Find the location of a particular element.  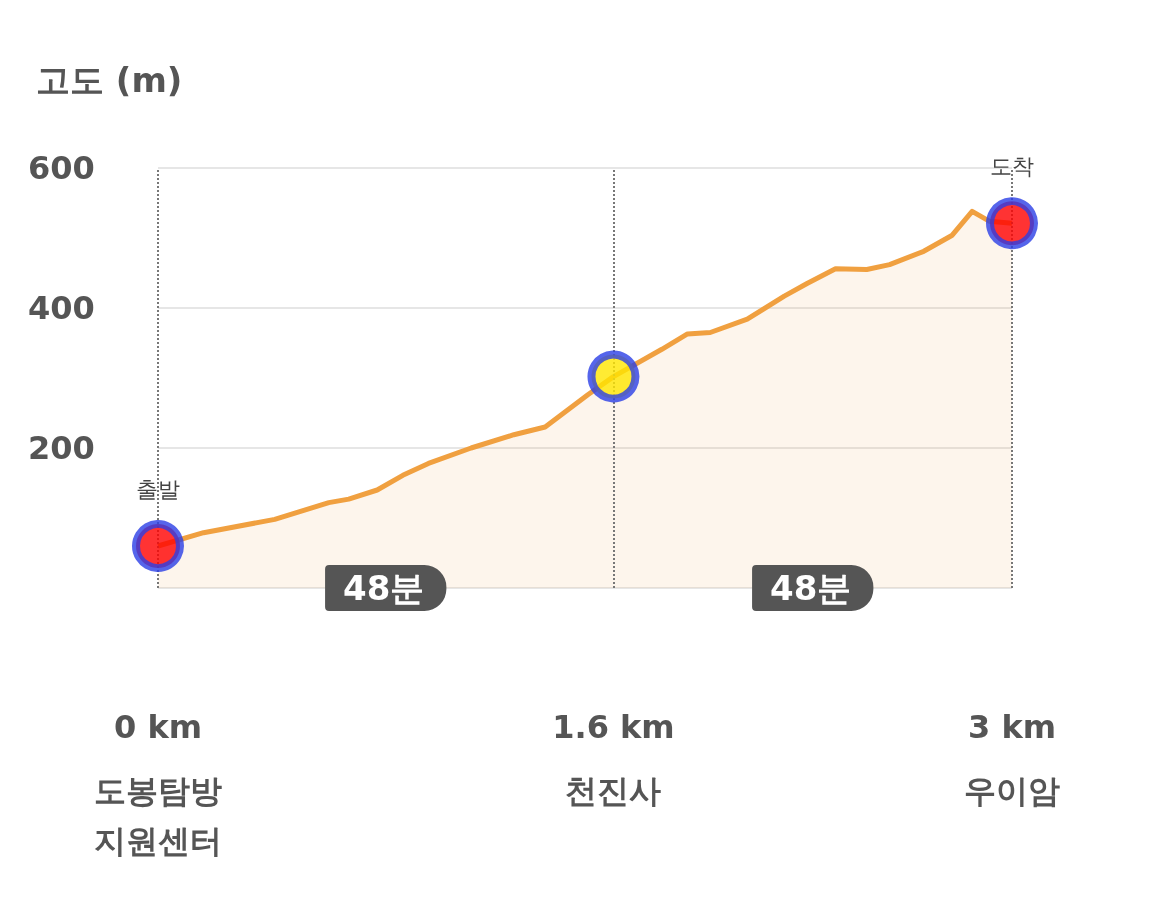

annotation: 출발 is located at coordinates (158, 489).